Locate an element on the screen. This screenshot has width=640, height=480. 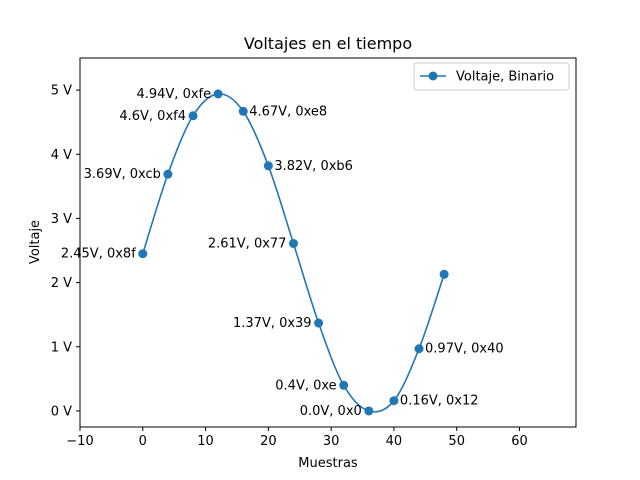
point-annotation: 3.82V, 0xb6 is located at coordinates (313, 166).